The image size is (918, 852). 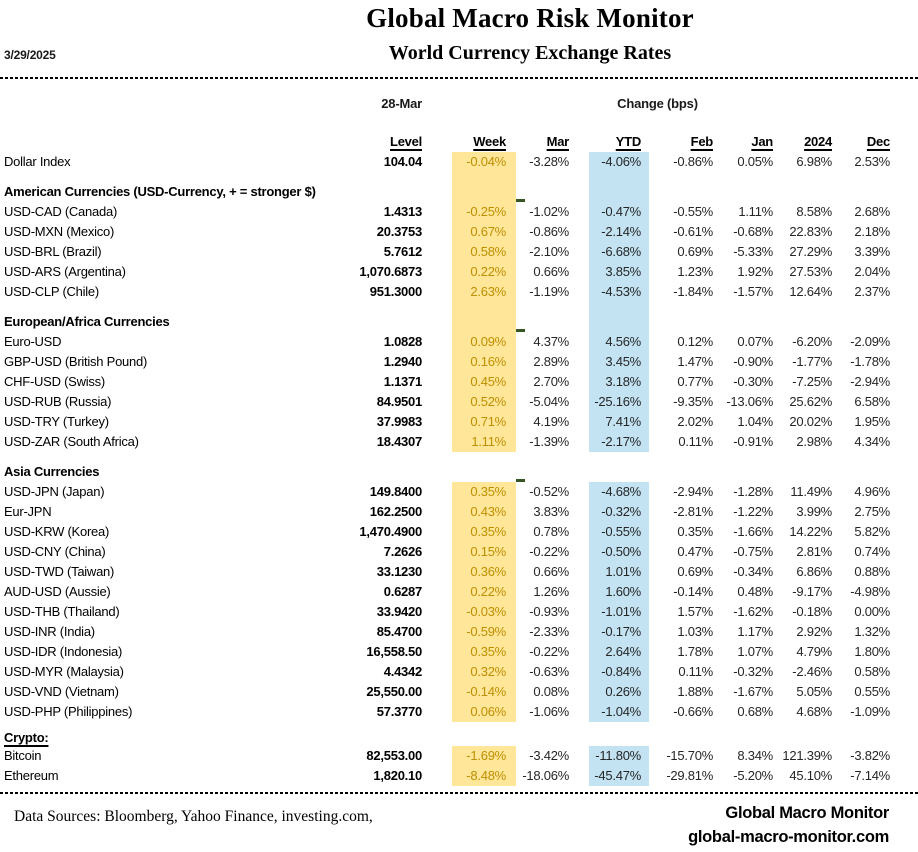 I want to click on cell-jan: -0.32%, so click(x=753, y=671).